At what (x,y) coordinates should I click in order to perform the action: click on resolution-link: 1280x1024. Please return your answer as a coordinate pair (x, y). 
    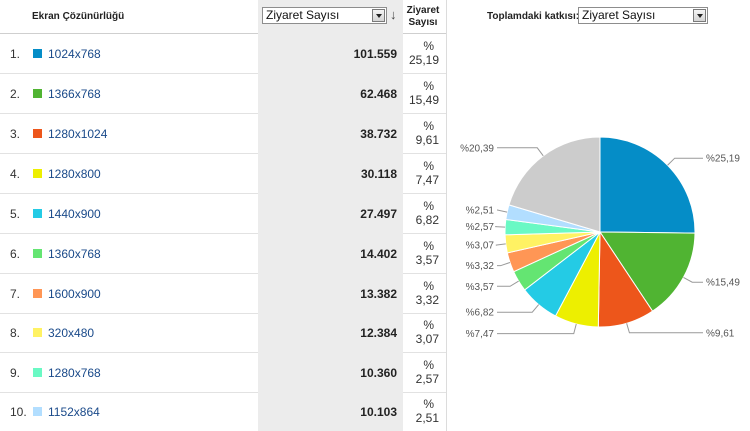
    Looking at the image, I should click on (78, 134).